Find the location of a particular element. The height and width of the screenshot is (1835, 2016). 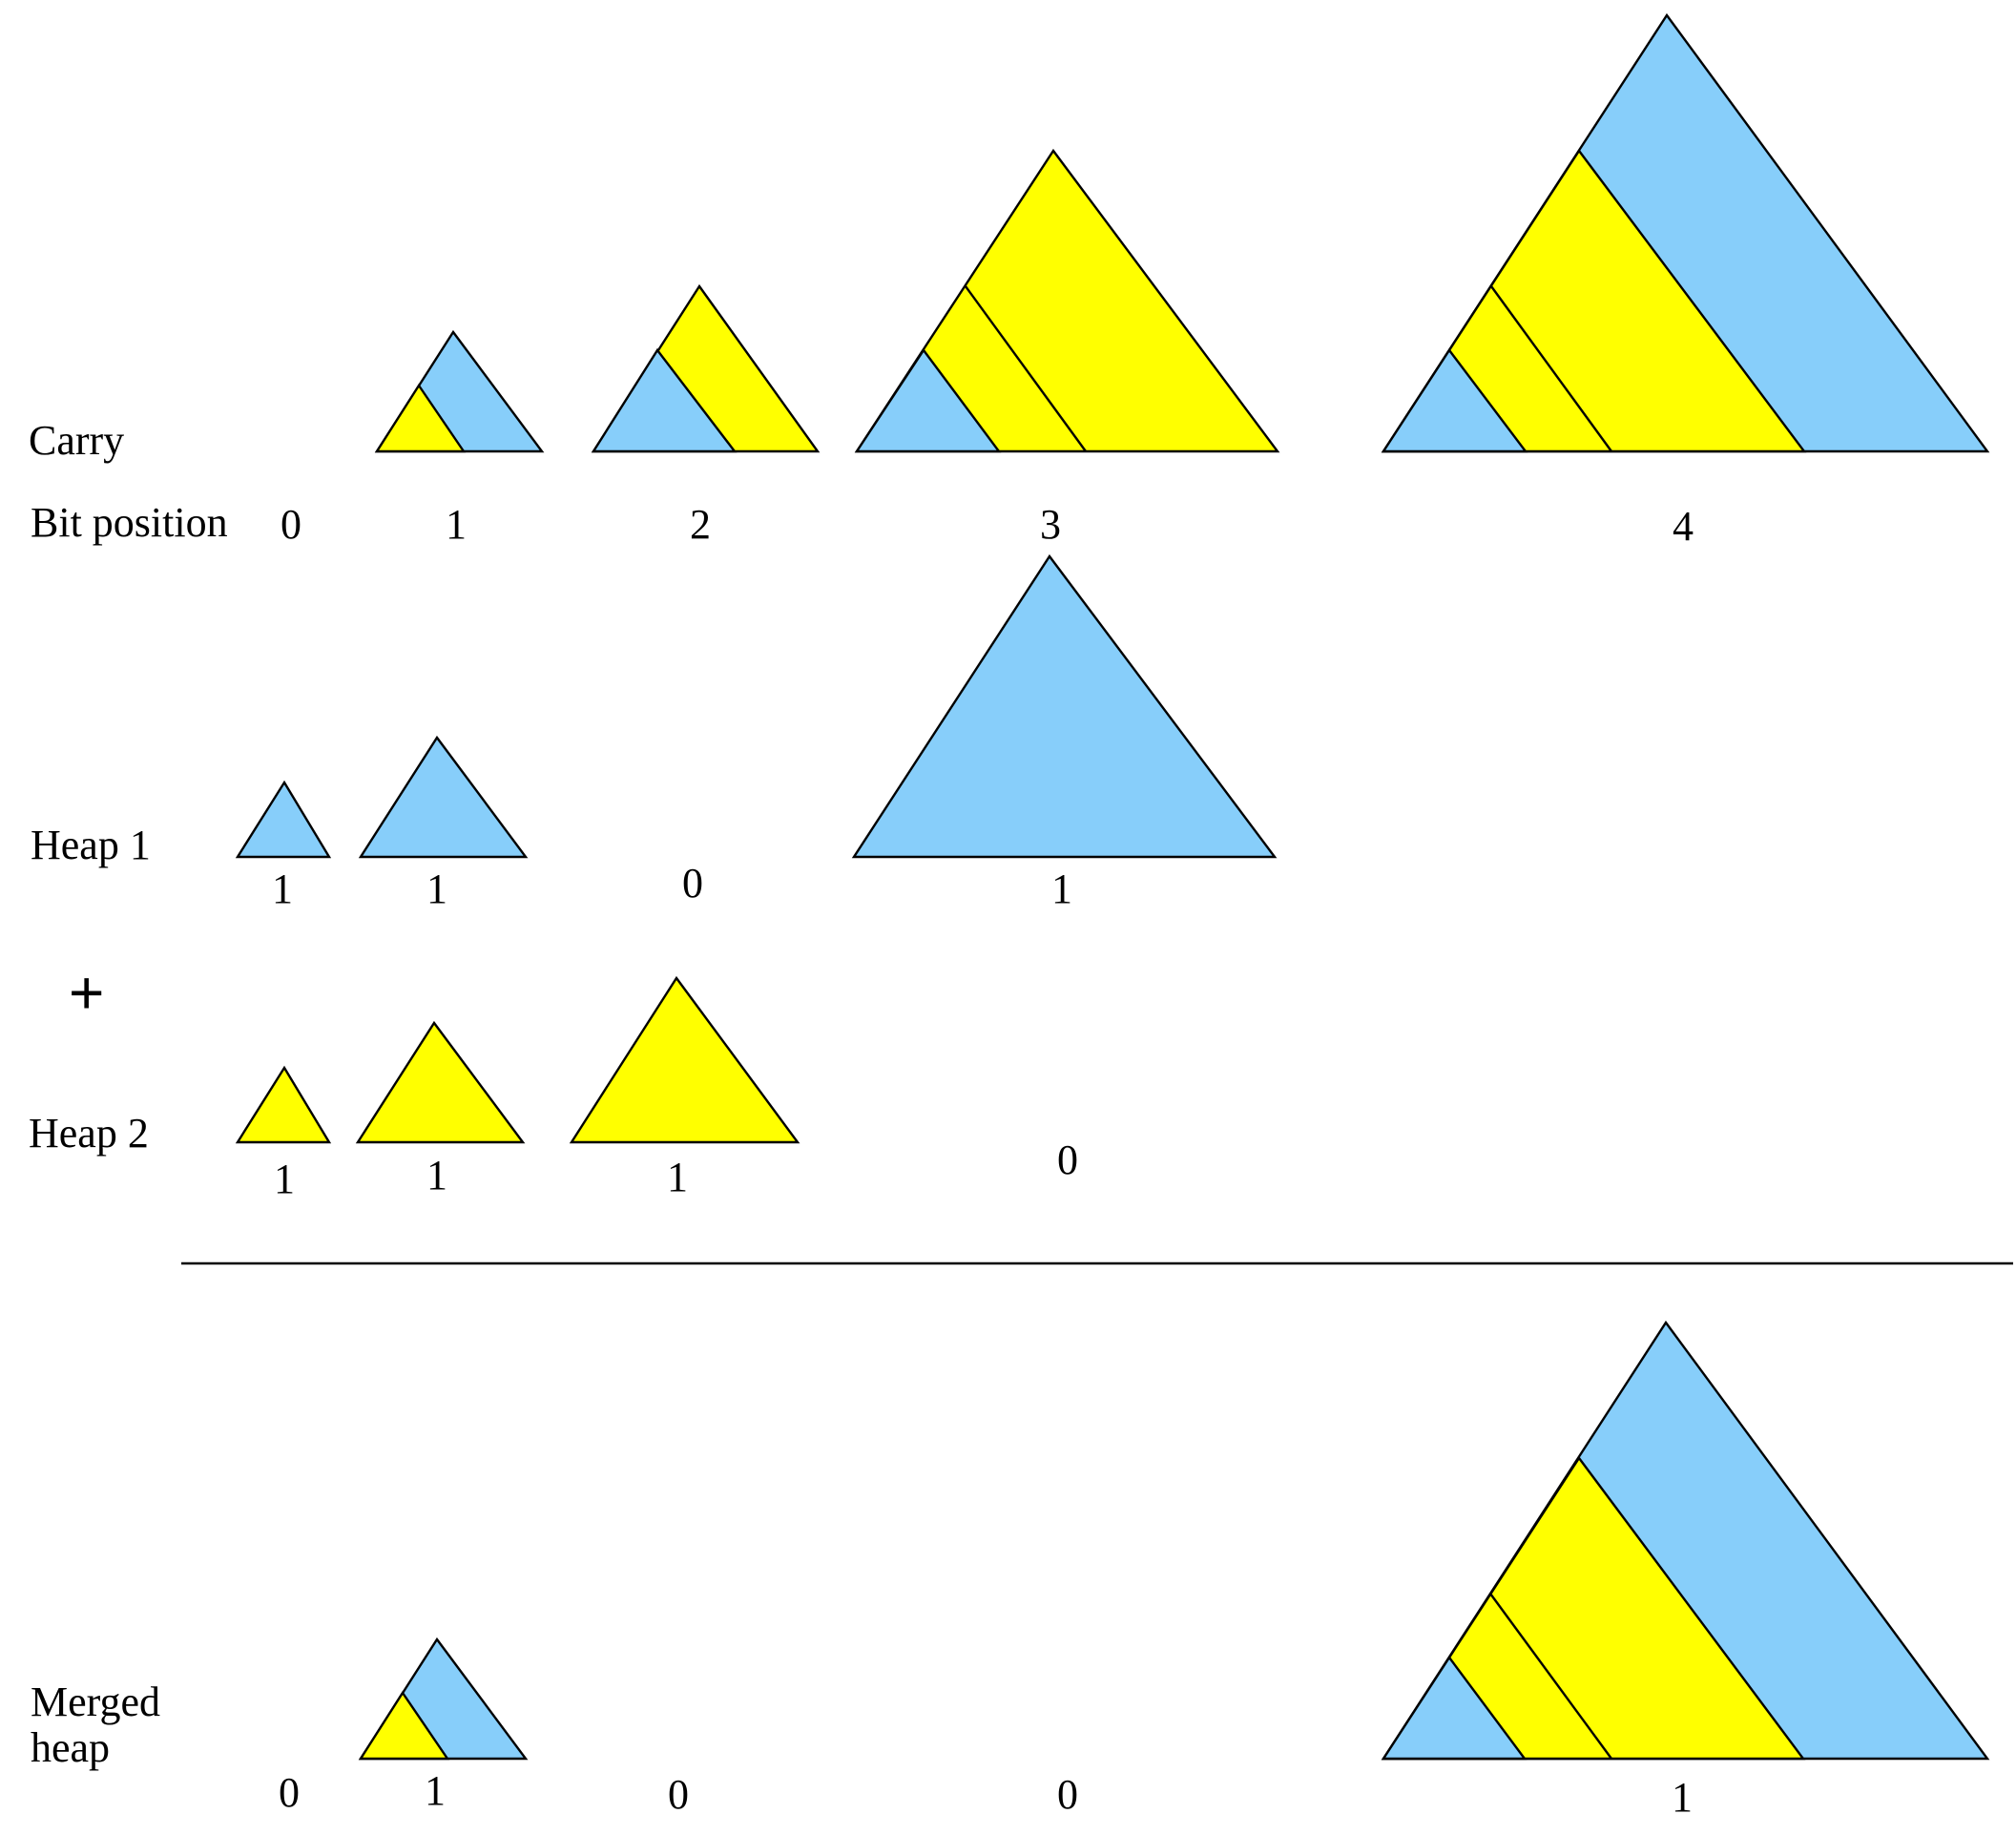

bit-position-1: 1 is located at coordinates (456, 524).